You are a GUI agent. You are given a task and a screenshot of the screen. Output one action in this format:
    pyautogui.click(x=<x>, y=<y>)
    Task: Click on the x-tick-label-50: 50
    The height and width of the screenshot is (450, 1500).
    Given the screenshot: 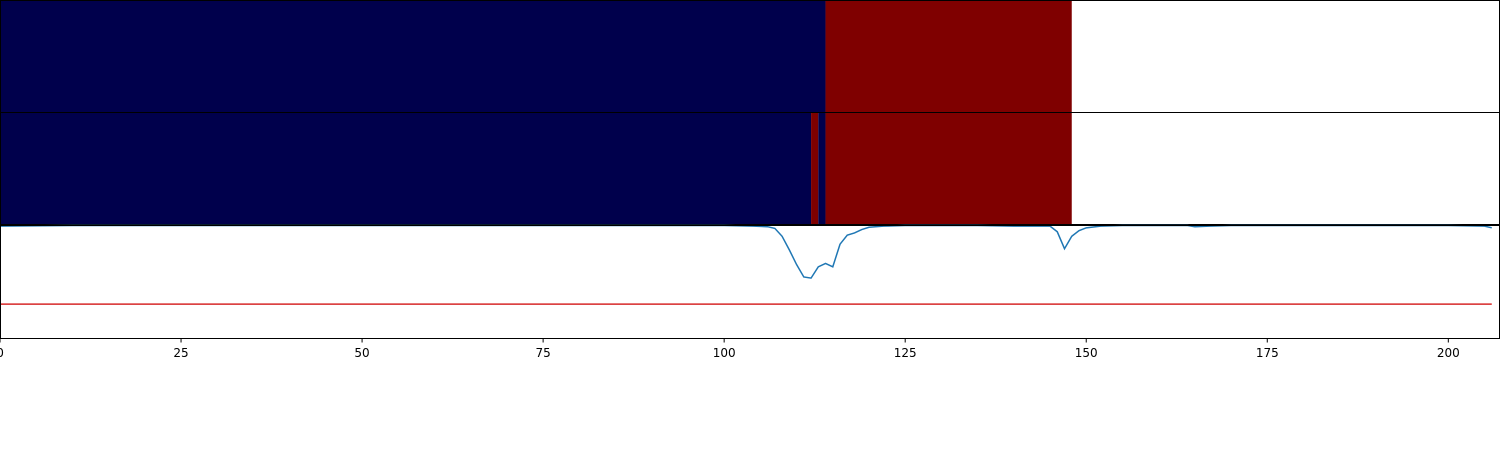 What is the action you would take?
    pyautogui.click(x=361, y=353)
    